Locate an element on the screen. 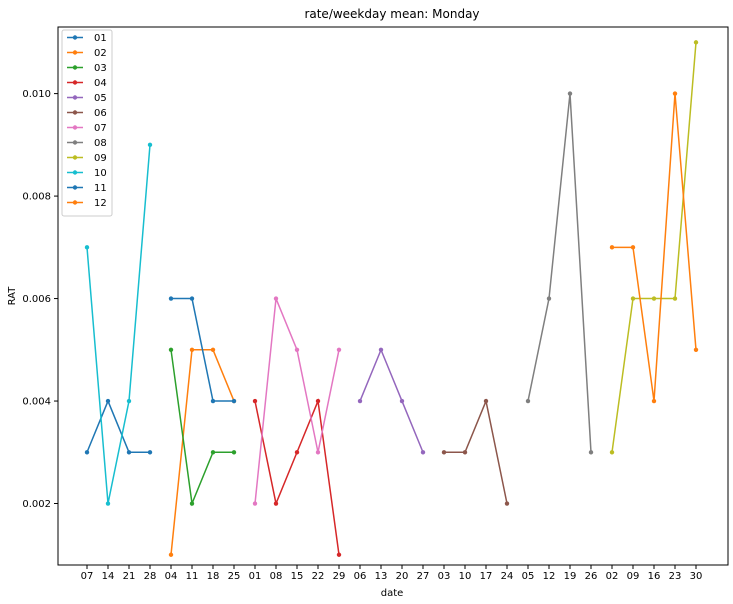 The image size is (733, 604). legend-item-06: 06 is located at coordinates (87, 113).